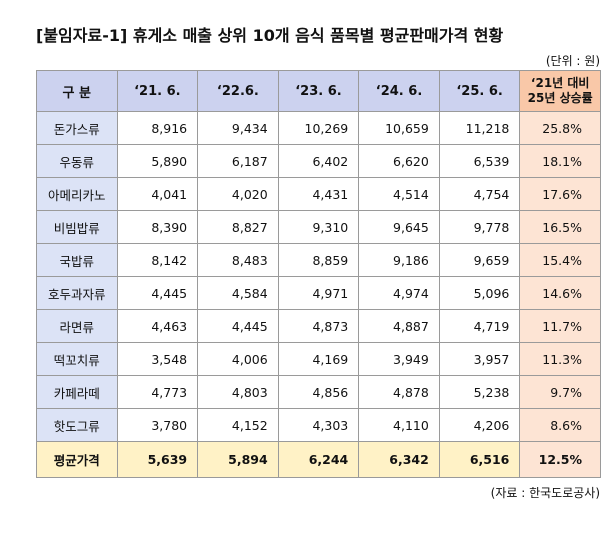 This screenshot has width=616, height=538. Describe the element at coordinates (157, 128) in the screenshot. I see `cell: 8,916` at that location.